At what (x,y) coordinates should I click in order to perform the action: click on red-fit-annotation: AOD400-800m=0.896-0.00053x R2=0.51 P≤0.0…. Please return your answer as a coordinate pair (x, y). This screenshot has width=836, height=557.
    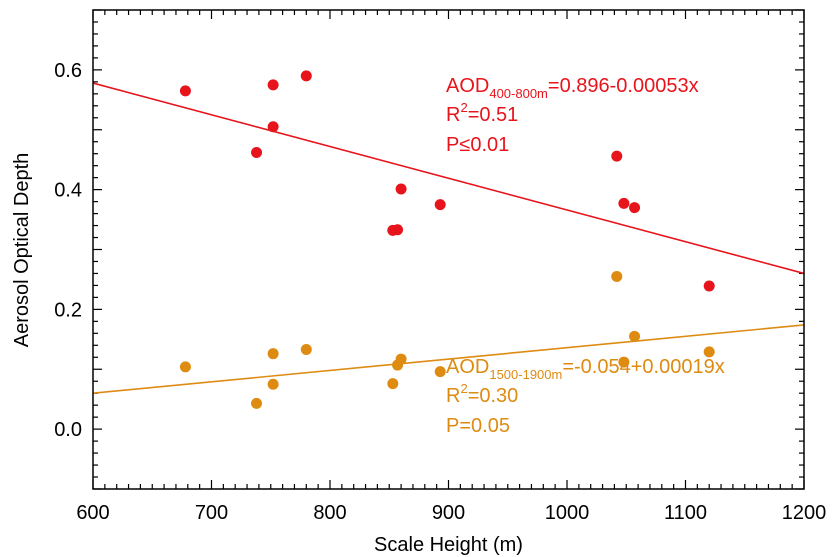
    Looking at the image, I should click on (572, 115).